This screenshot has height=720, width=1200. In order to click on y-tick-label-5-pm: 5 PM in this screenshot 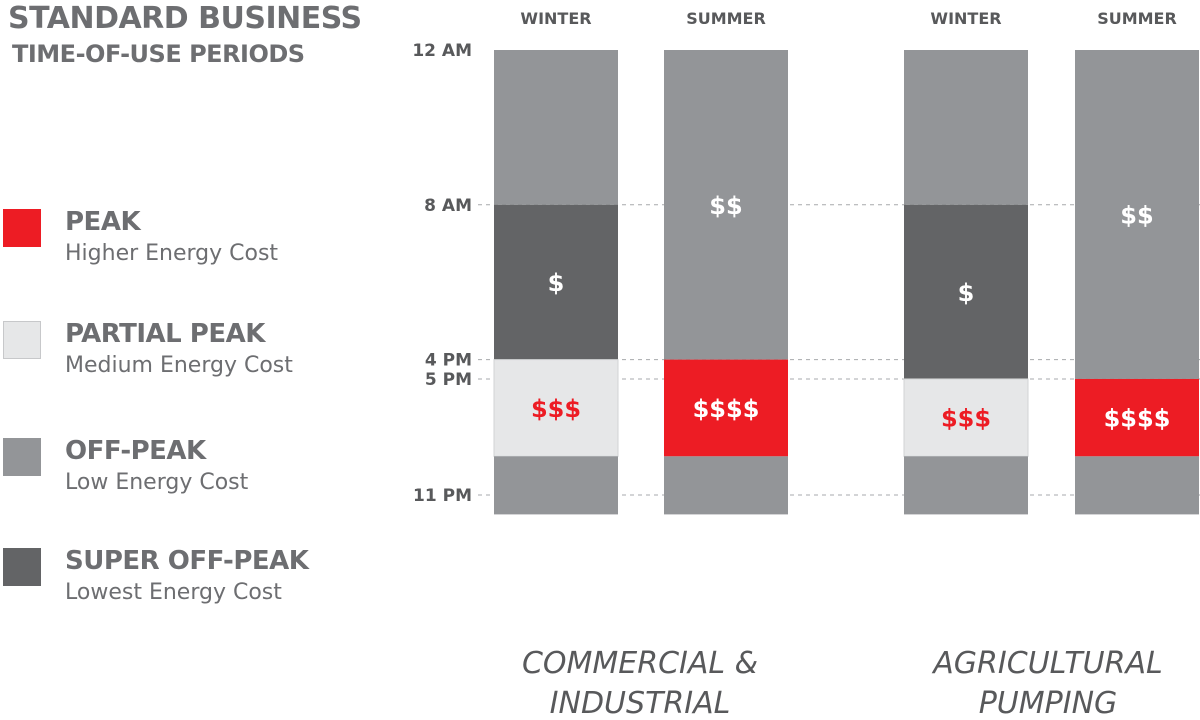, I will do `click(448, 380)`.